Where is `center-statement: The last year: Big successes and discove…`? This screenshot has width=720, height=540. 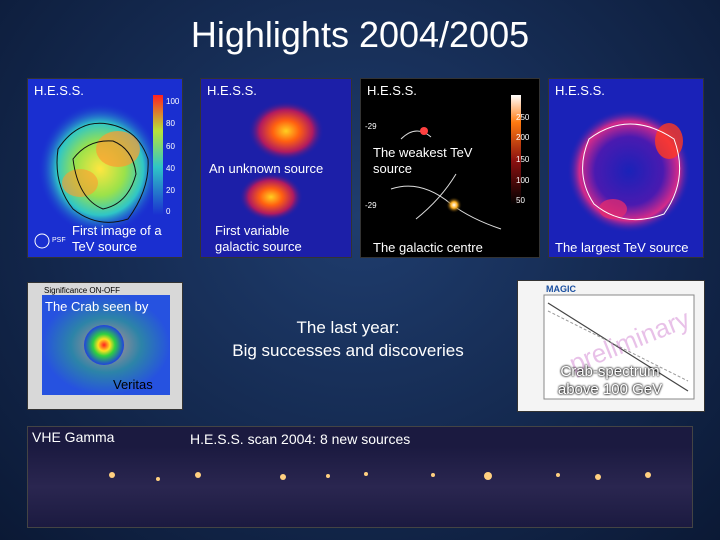 center-statement: The last year: Big successes and discove… is located at coordinates (348, 339).